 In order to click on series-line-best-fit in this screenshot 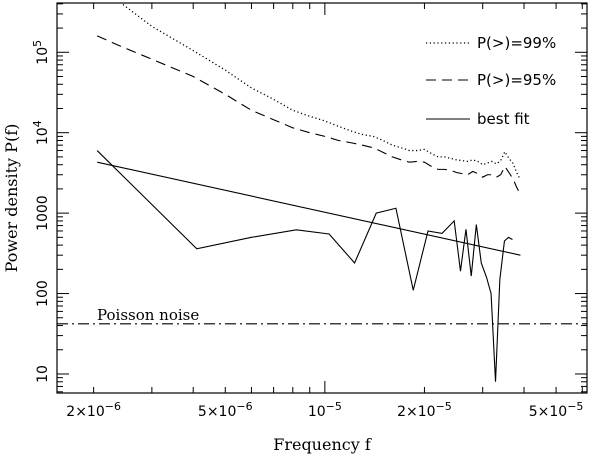, I will do `click(309, 208)`.